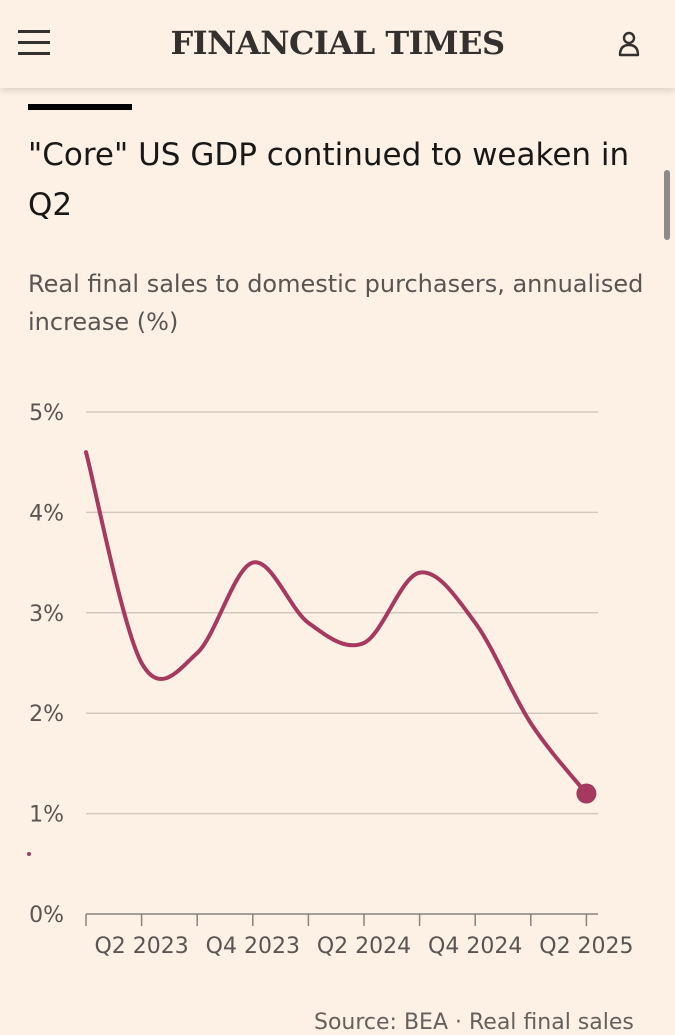 The width and height of the screenshot is (675, 1035). Describe the element at coordinates (29, 854) in the screenshot. I see `legend-dot` at that location.